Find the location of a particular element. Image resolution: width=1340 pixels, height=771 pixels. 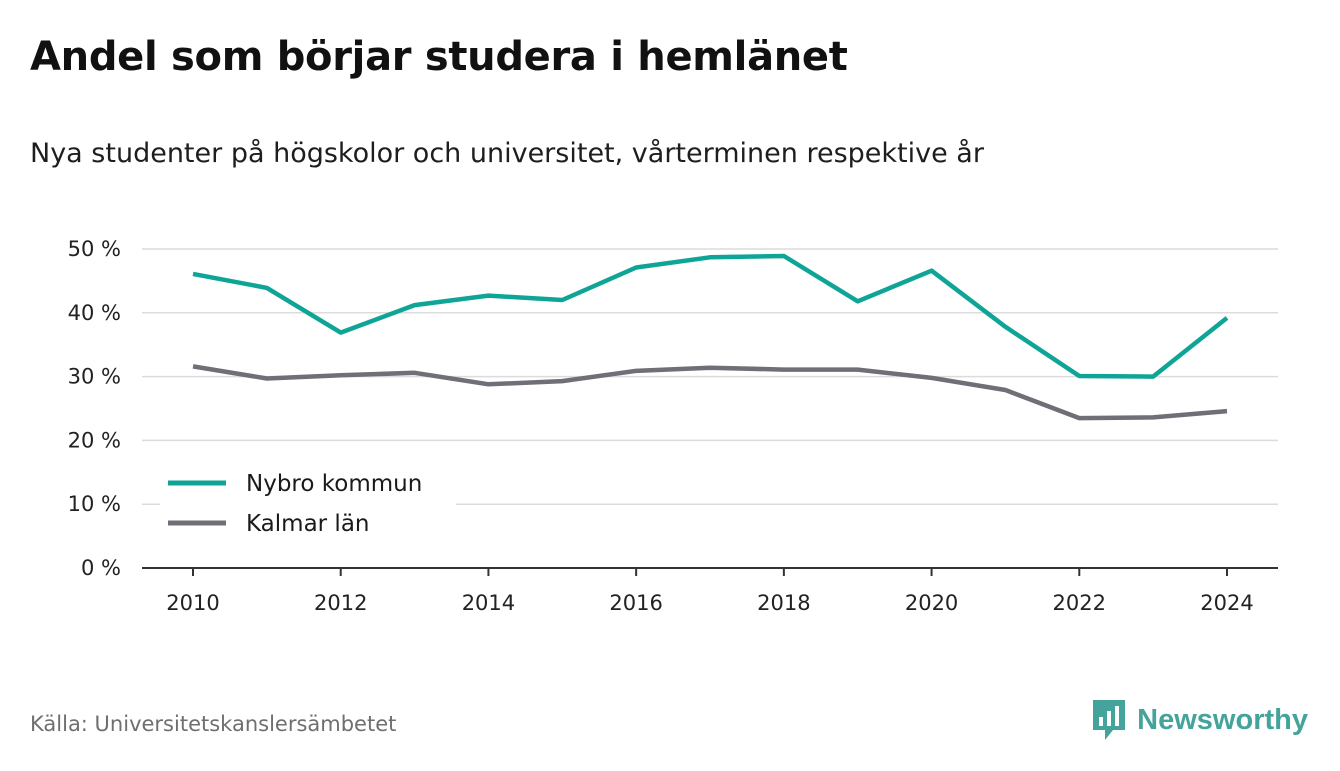

chart-legend: Nybro kommun Kalmar län is located at coordinates (308, 505).